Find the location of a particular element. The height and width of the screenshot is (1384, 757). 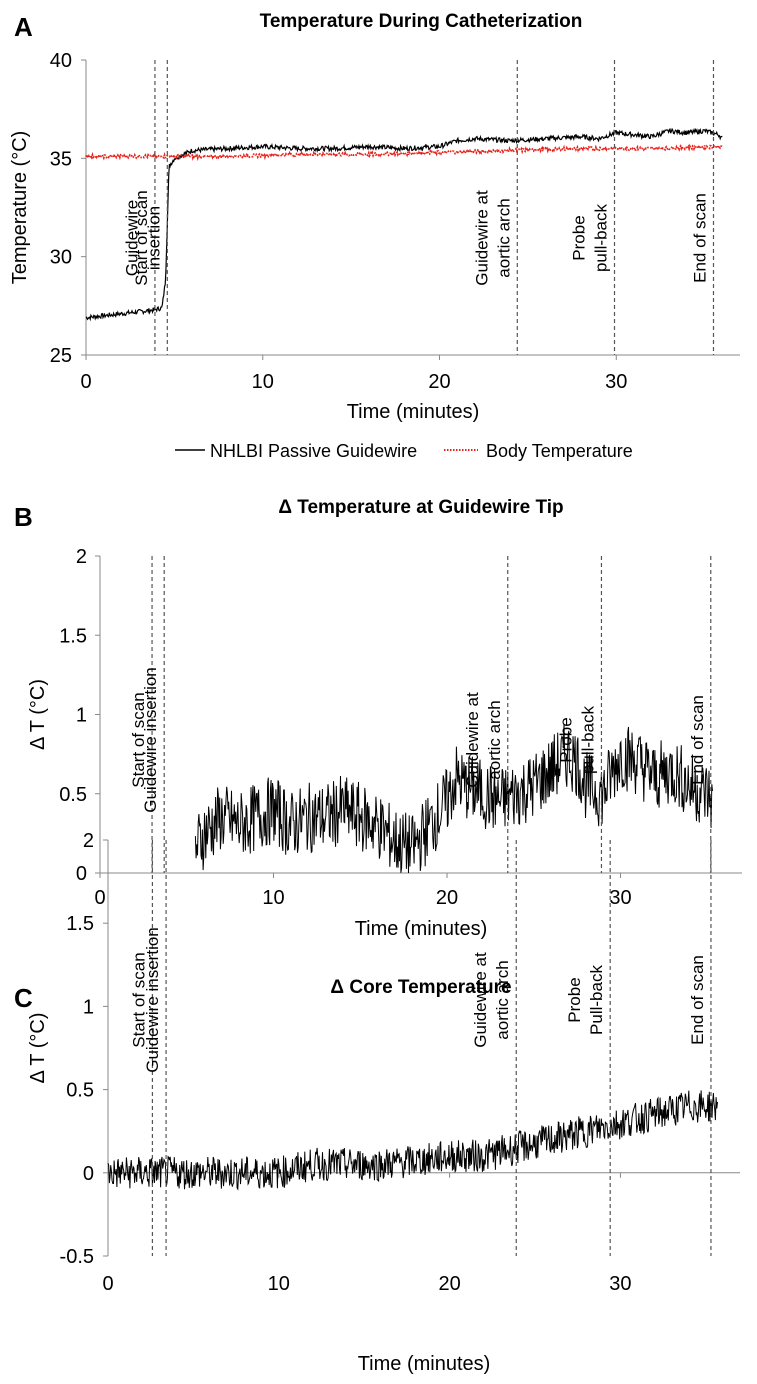

y-tick-label: 25 is located at coordinates (61, 356).